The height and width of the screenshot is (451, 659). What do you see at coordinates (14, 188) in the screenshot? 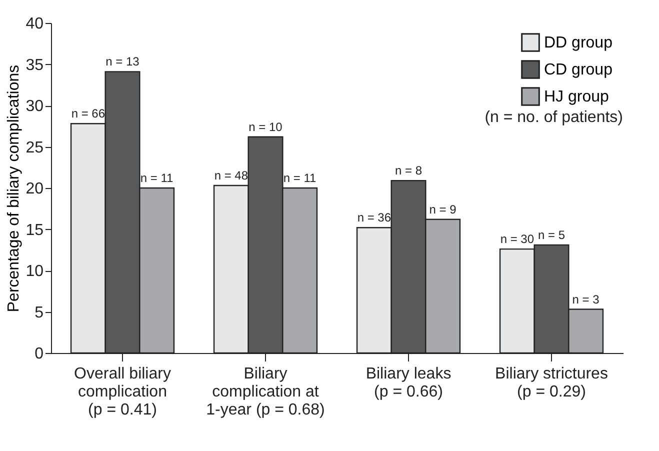
I see `y-axis-title: Percentage of biliary complications` at bounding box center [14, 188].